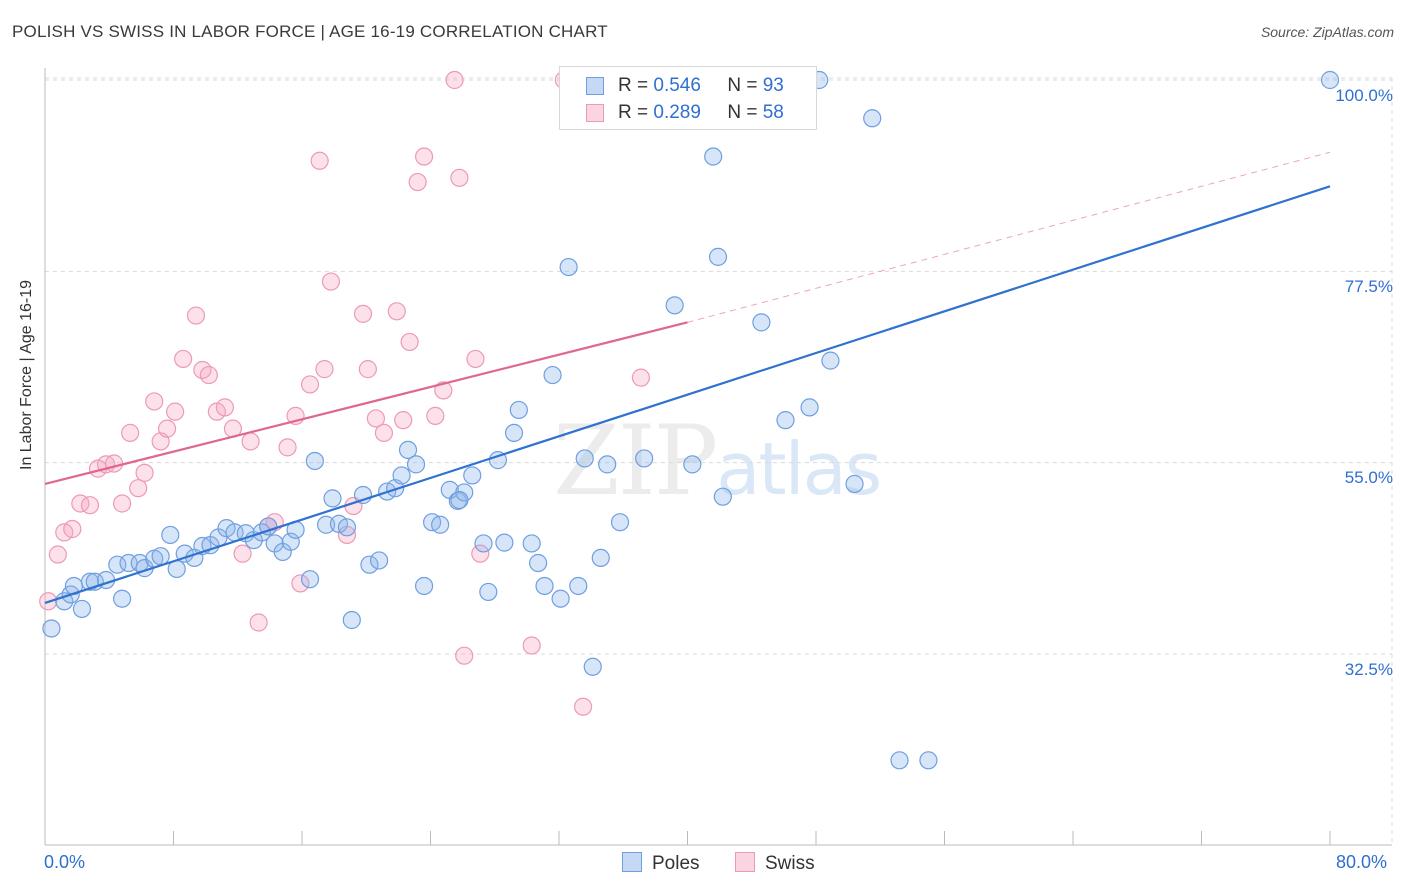  I want to click on swiss-legend-label: Swiss, so click(790, 863).